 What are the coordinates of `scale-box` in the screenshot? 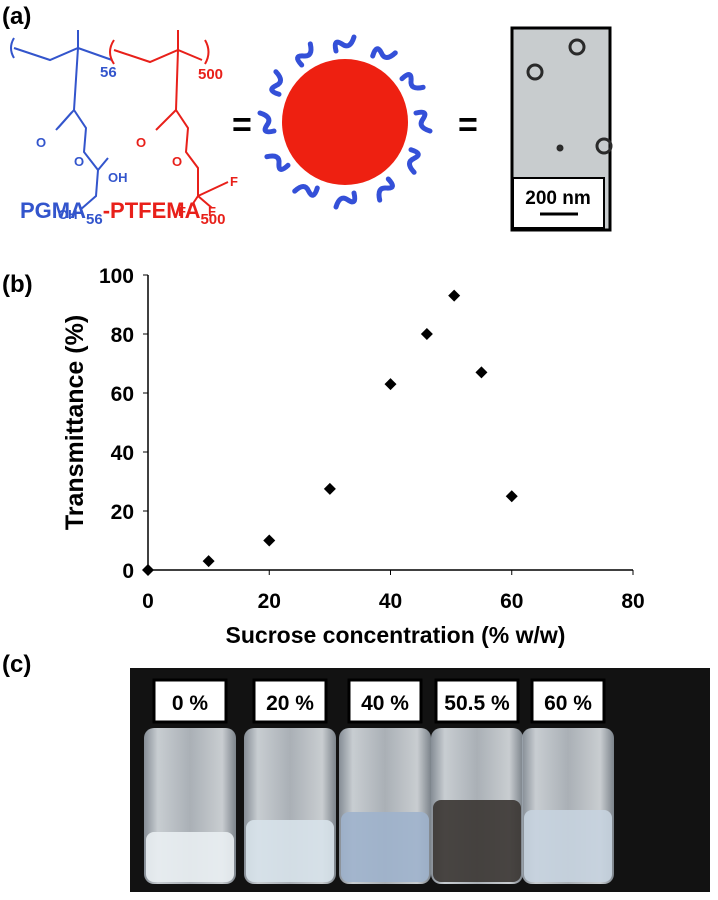 It's located at (558, 203).